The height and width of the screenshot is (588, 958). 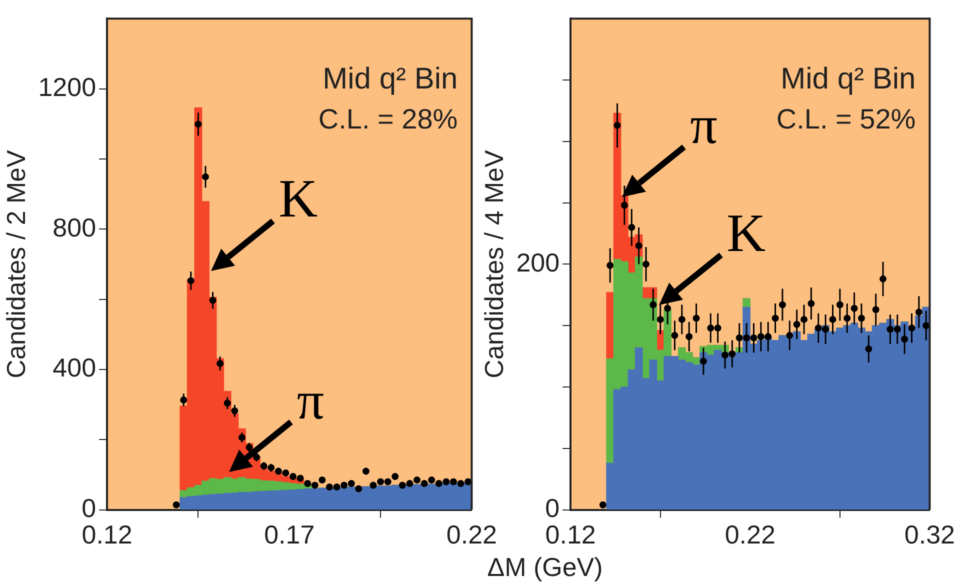 What do you see at coordinates (67, 87) in the screenshot?
I see `y-tick-label: 1200` at bounding box center [67, 87].